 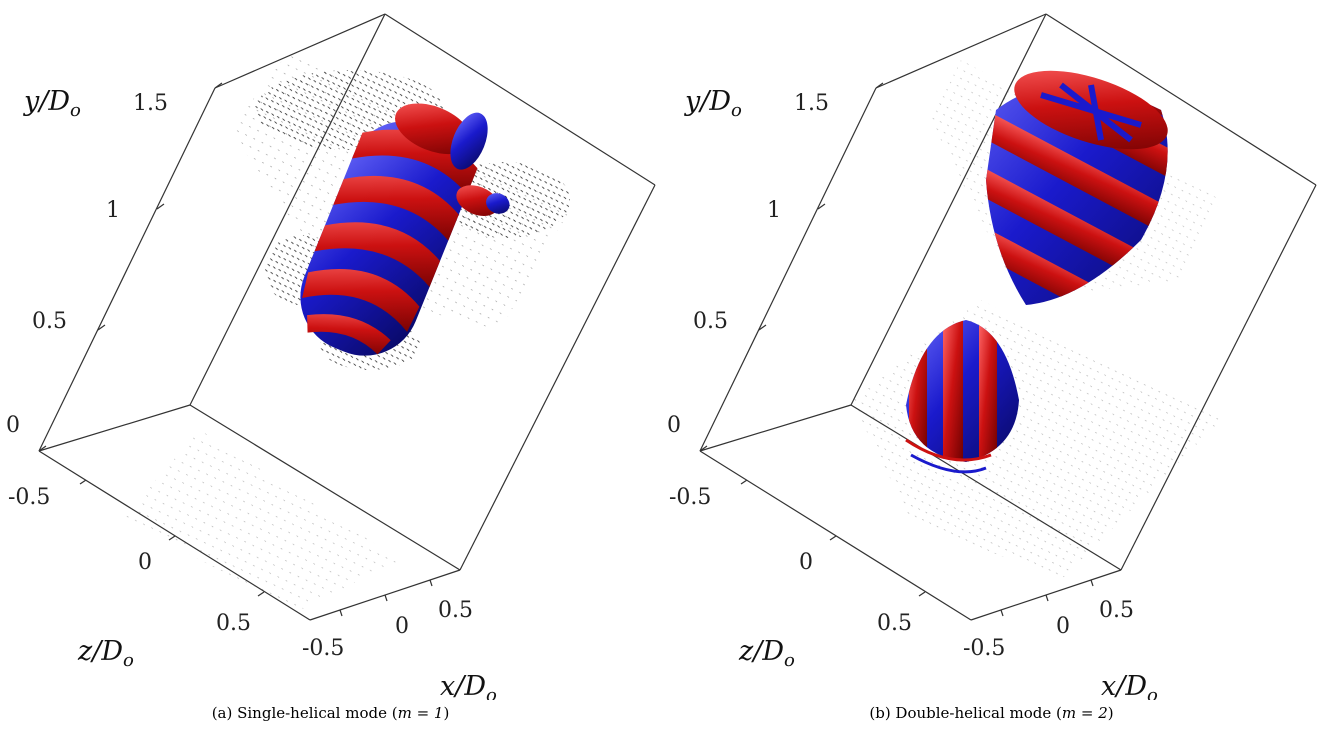 I want to click on helical-isosurface-structure, so click(x=405, y=229).